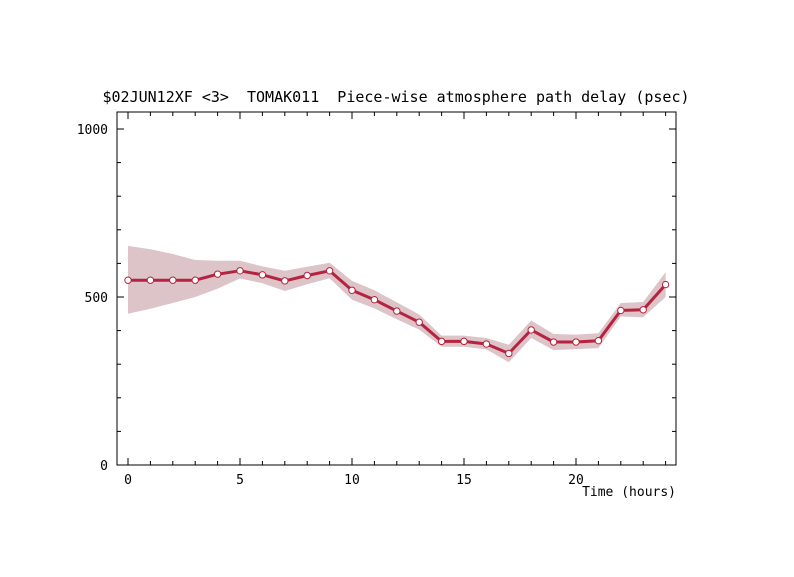  I want to click on x-tick-label: 0, so click(128, 480).